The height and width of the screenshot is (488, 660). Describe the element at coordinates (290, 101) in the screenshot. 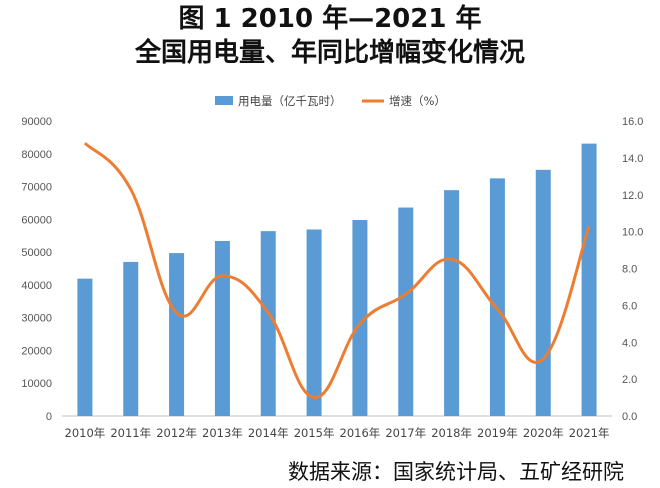

I see `legend-label-bar: 用电量（亿千瓦时）` at that location.